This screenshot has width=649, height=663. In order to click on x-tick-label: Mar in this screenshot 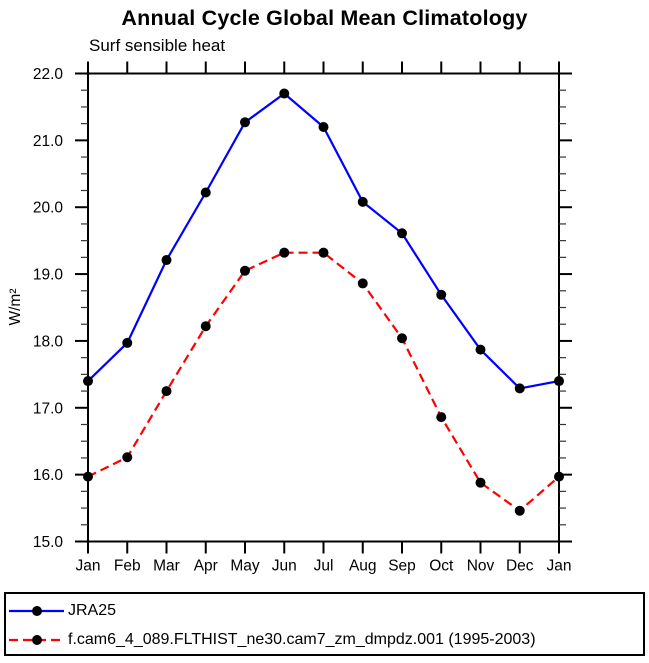, I will do `click(166, 566)`.